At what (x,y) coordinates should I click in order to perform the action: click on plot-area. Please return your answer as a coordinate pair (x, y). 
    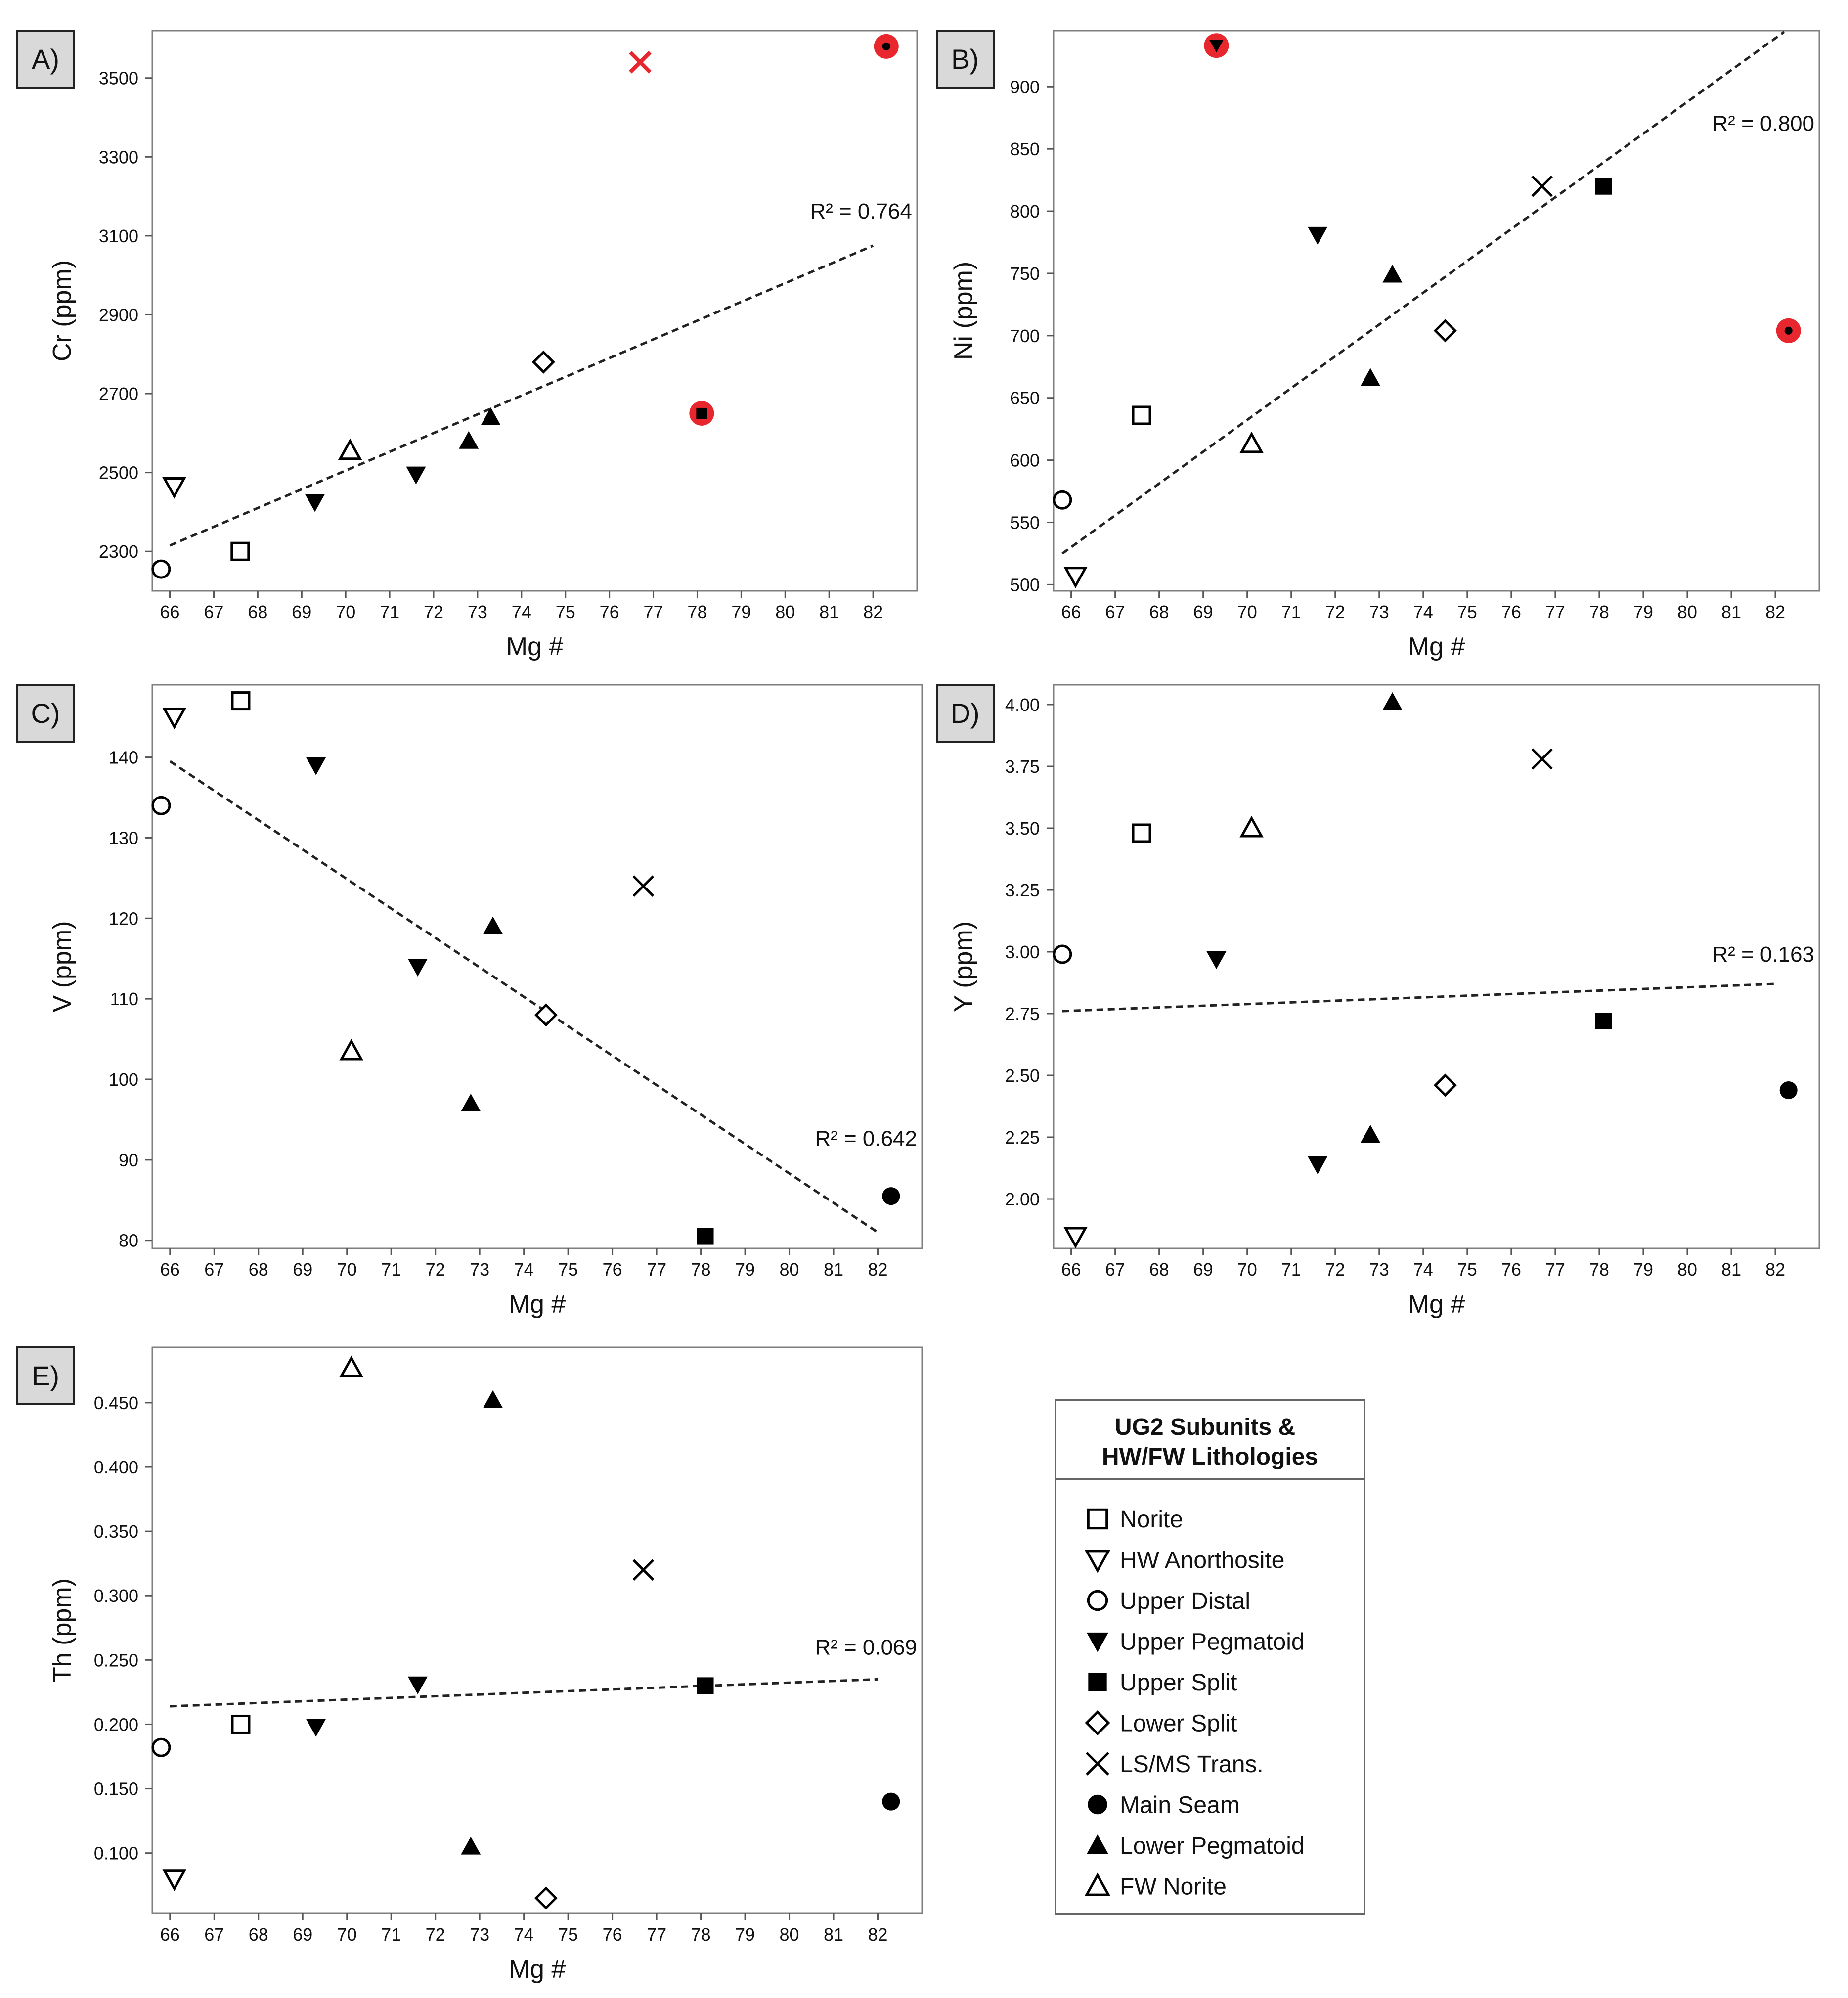
    Looking at the image, I should click on (537, 966).